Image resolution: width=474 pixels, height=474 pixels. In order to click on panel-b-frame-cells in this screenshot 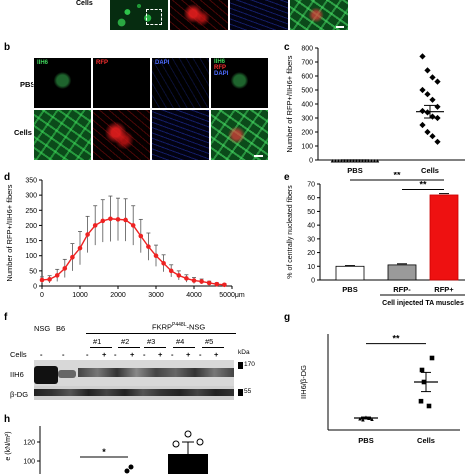, I will do `click(151, 135)`.